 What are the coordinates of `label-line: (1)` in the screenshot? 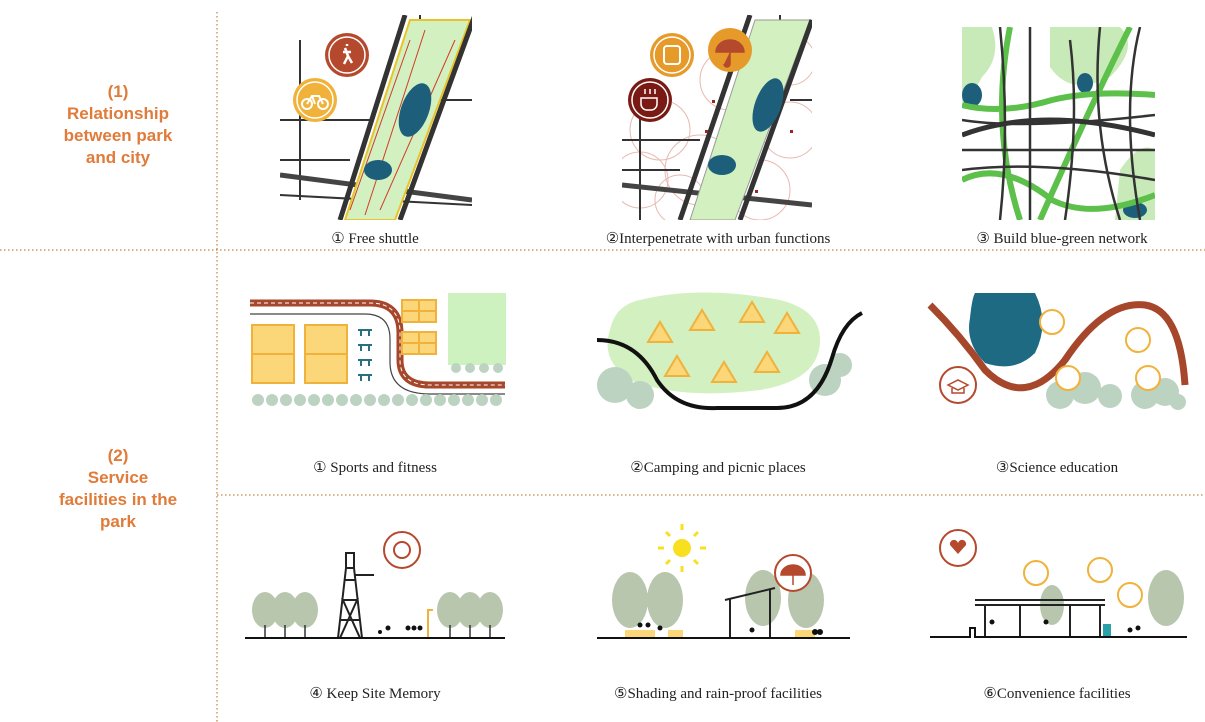 It's located at (118, 91).